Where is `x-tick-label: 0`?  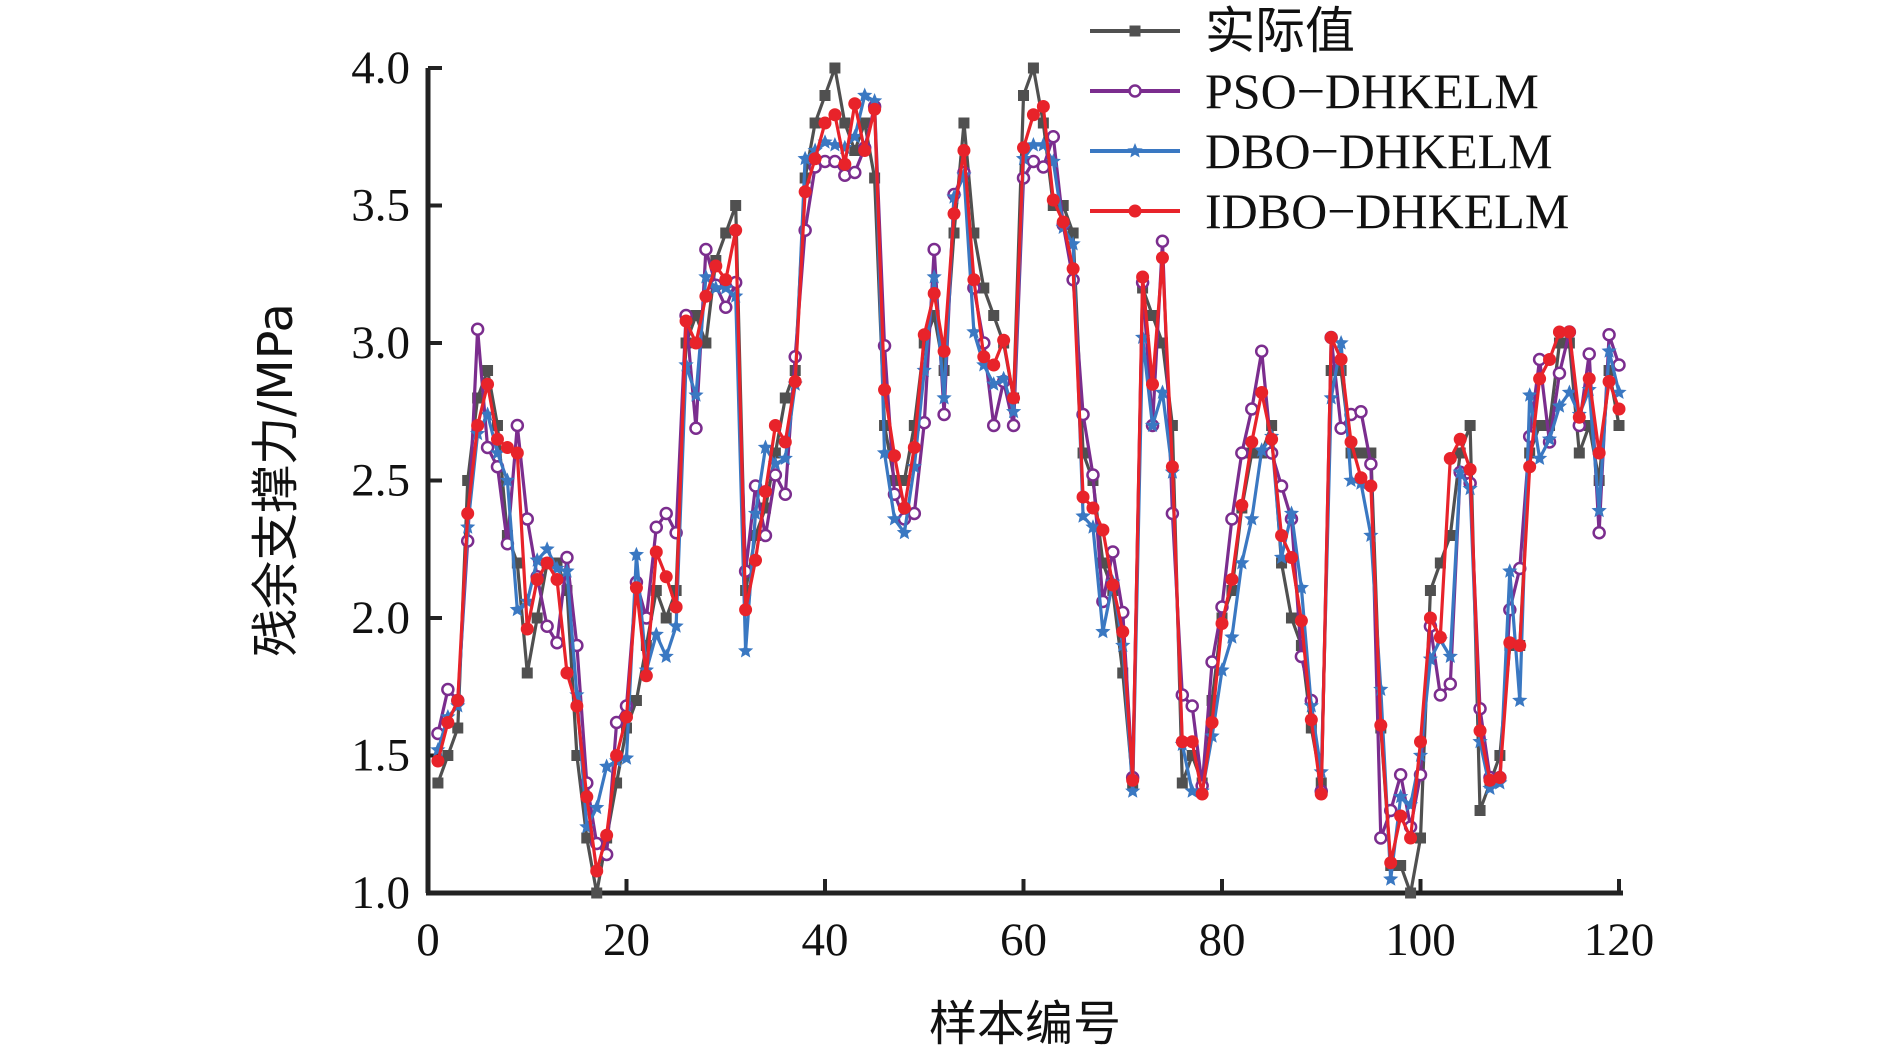
x-tick-label: 0 is located at coordinates (428, 940).